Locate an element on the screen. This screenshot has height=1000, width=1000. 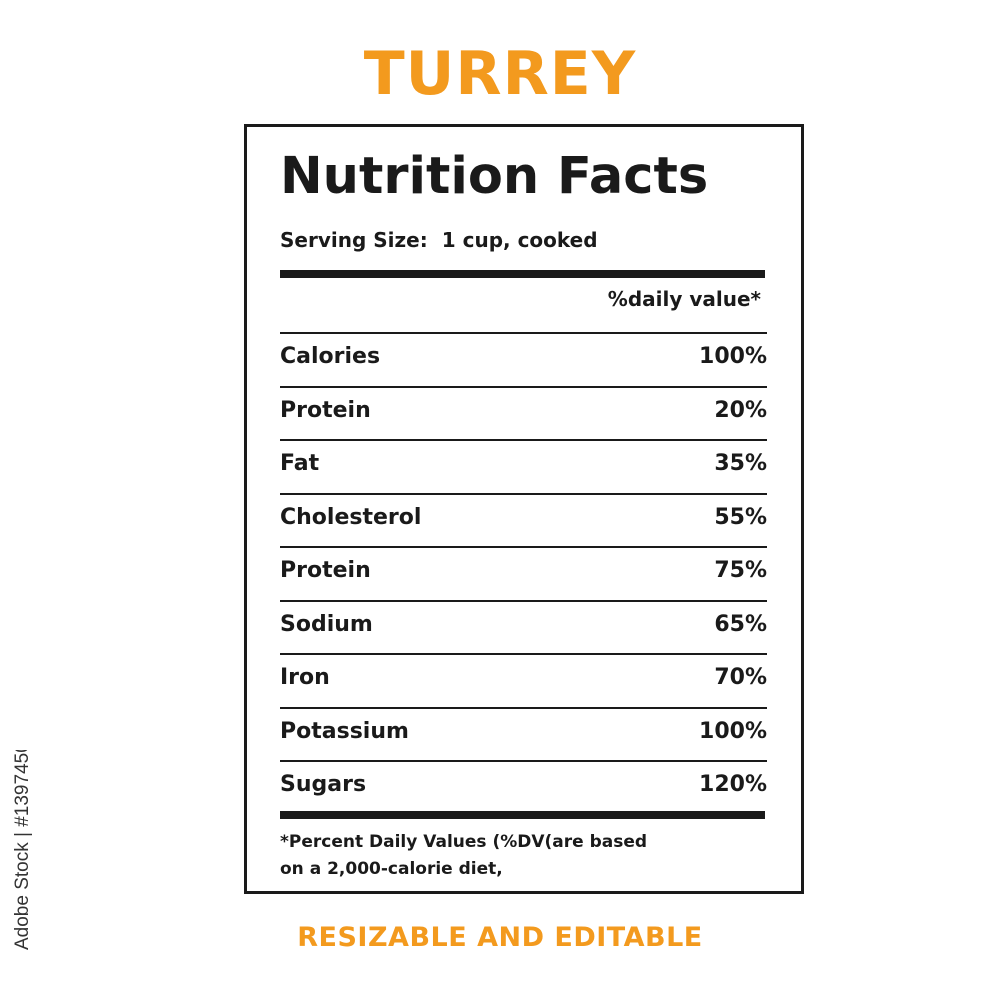
nutrient-percent: 70% is located at coordinates (740, 677).